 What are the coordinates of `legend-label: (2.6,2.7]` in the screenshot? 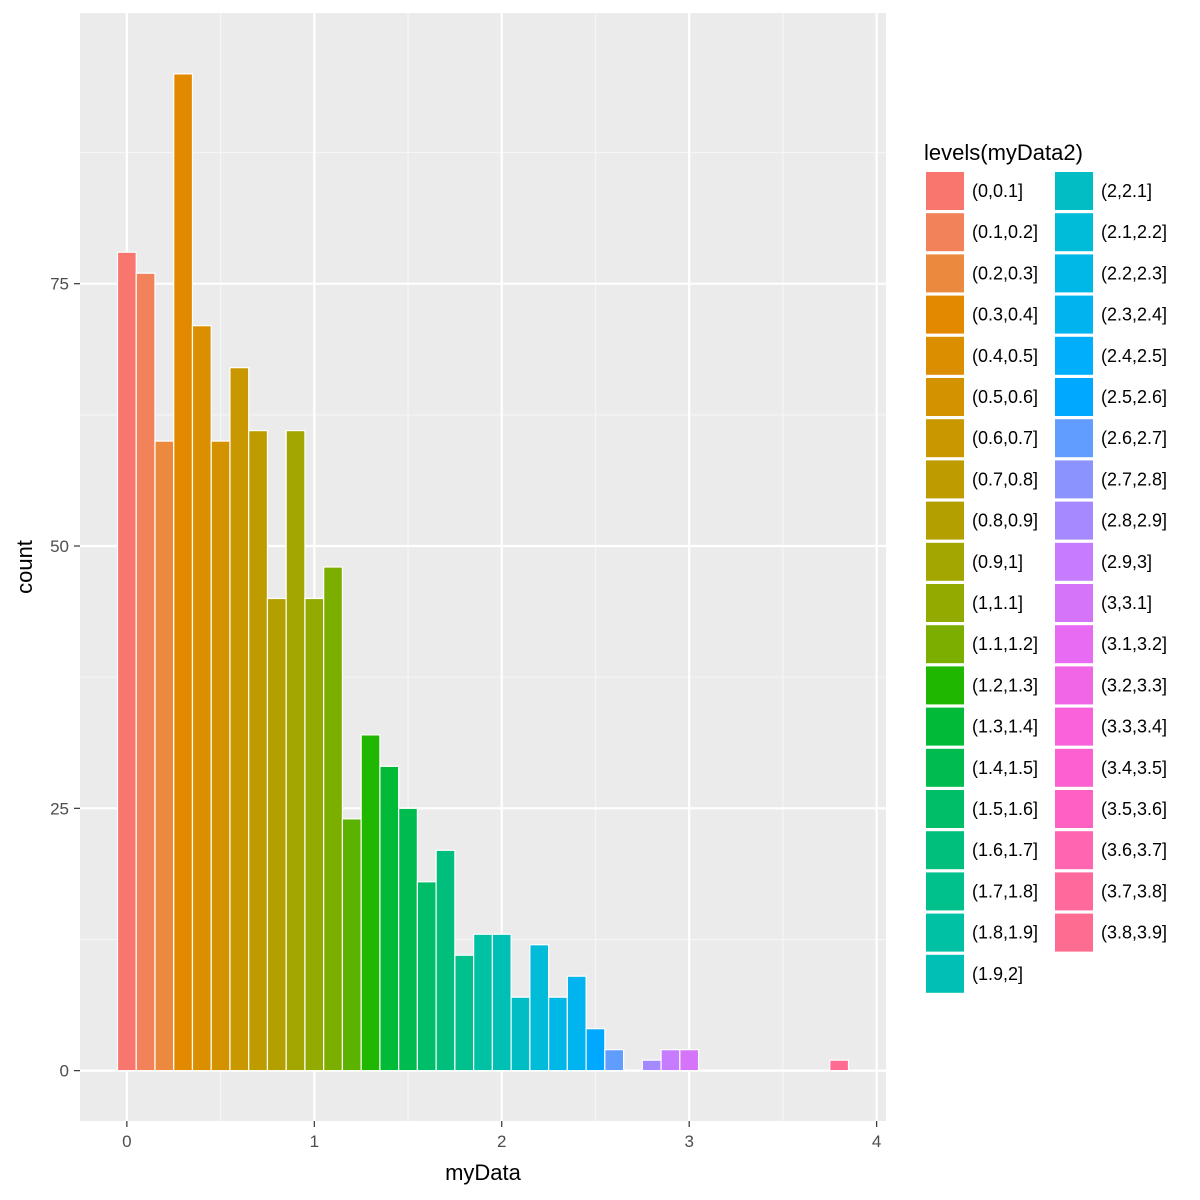 It's located at (1134, 438).